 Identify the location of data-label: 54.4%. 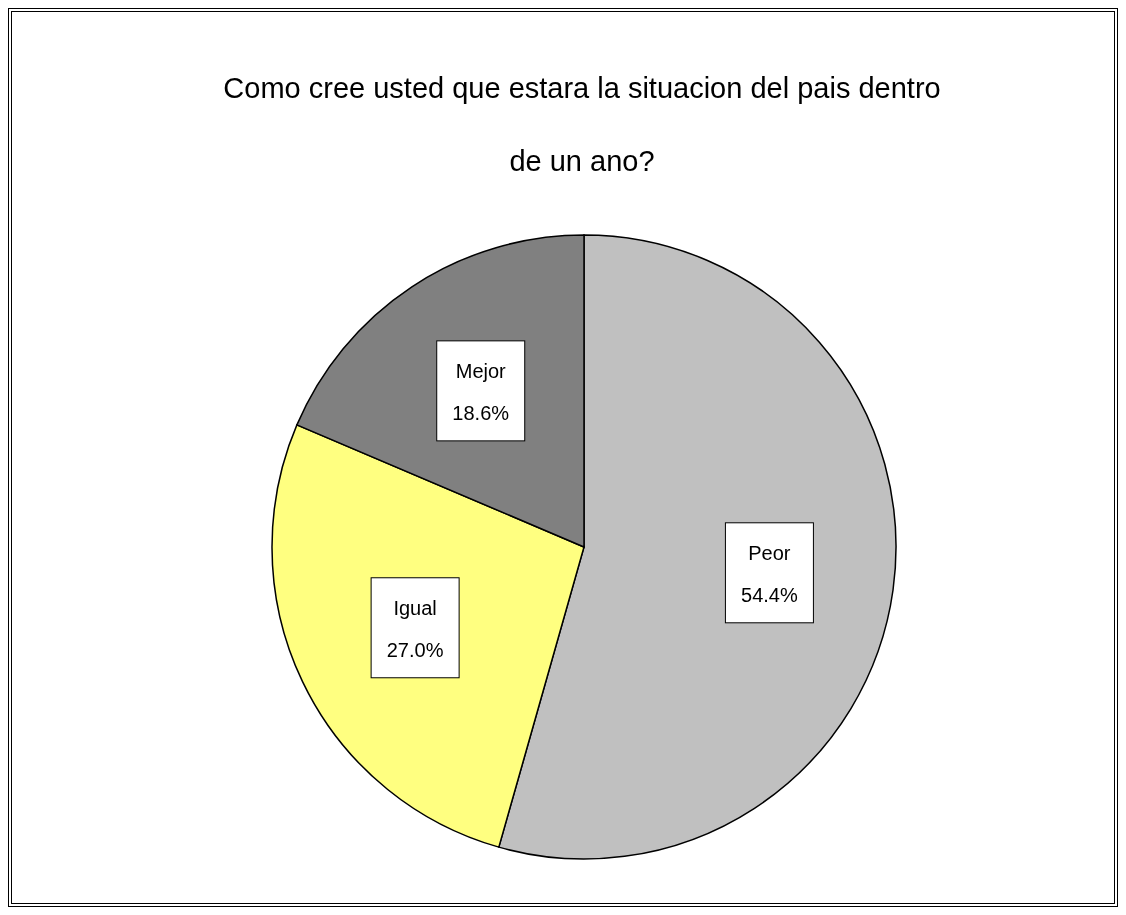
(769, 594).